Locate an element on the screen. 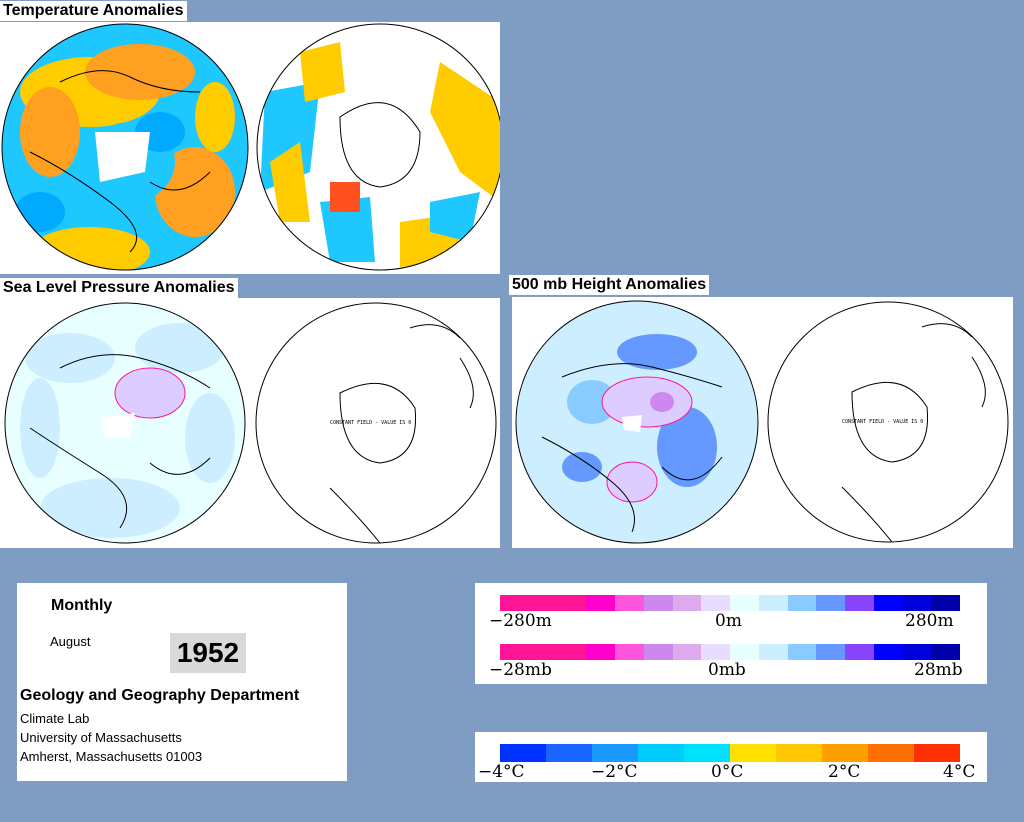 This screenshot has height=822, width=1024. temperature-legend: −4°C −2°C 0°C 2°C 4°C is located at coordinates (731, 757).